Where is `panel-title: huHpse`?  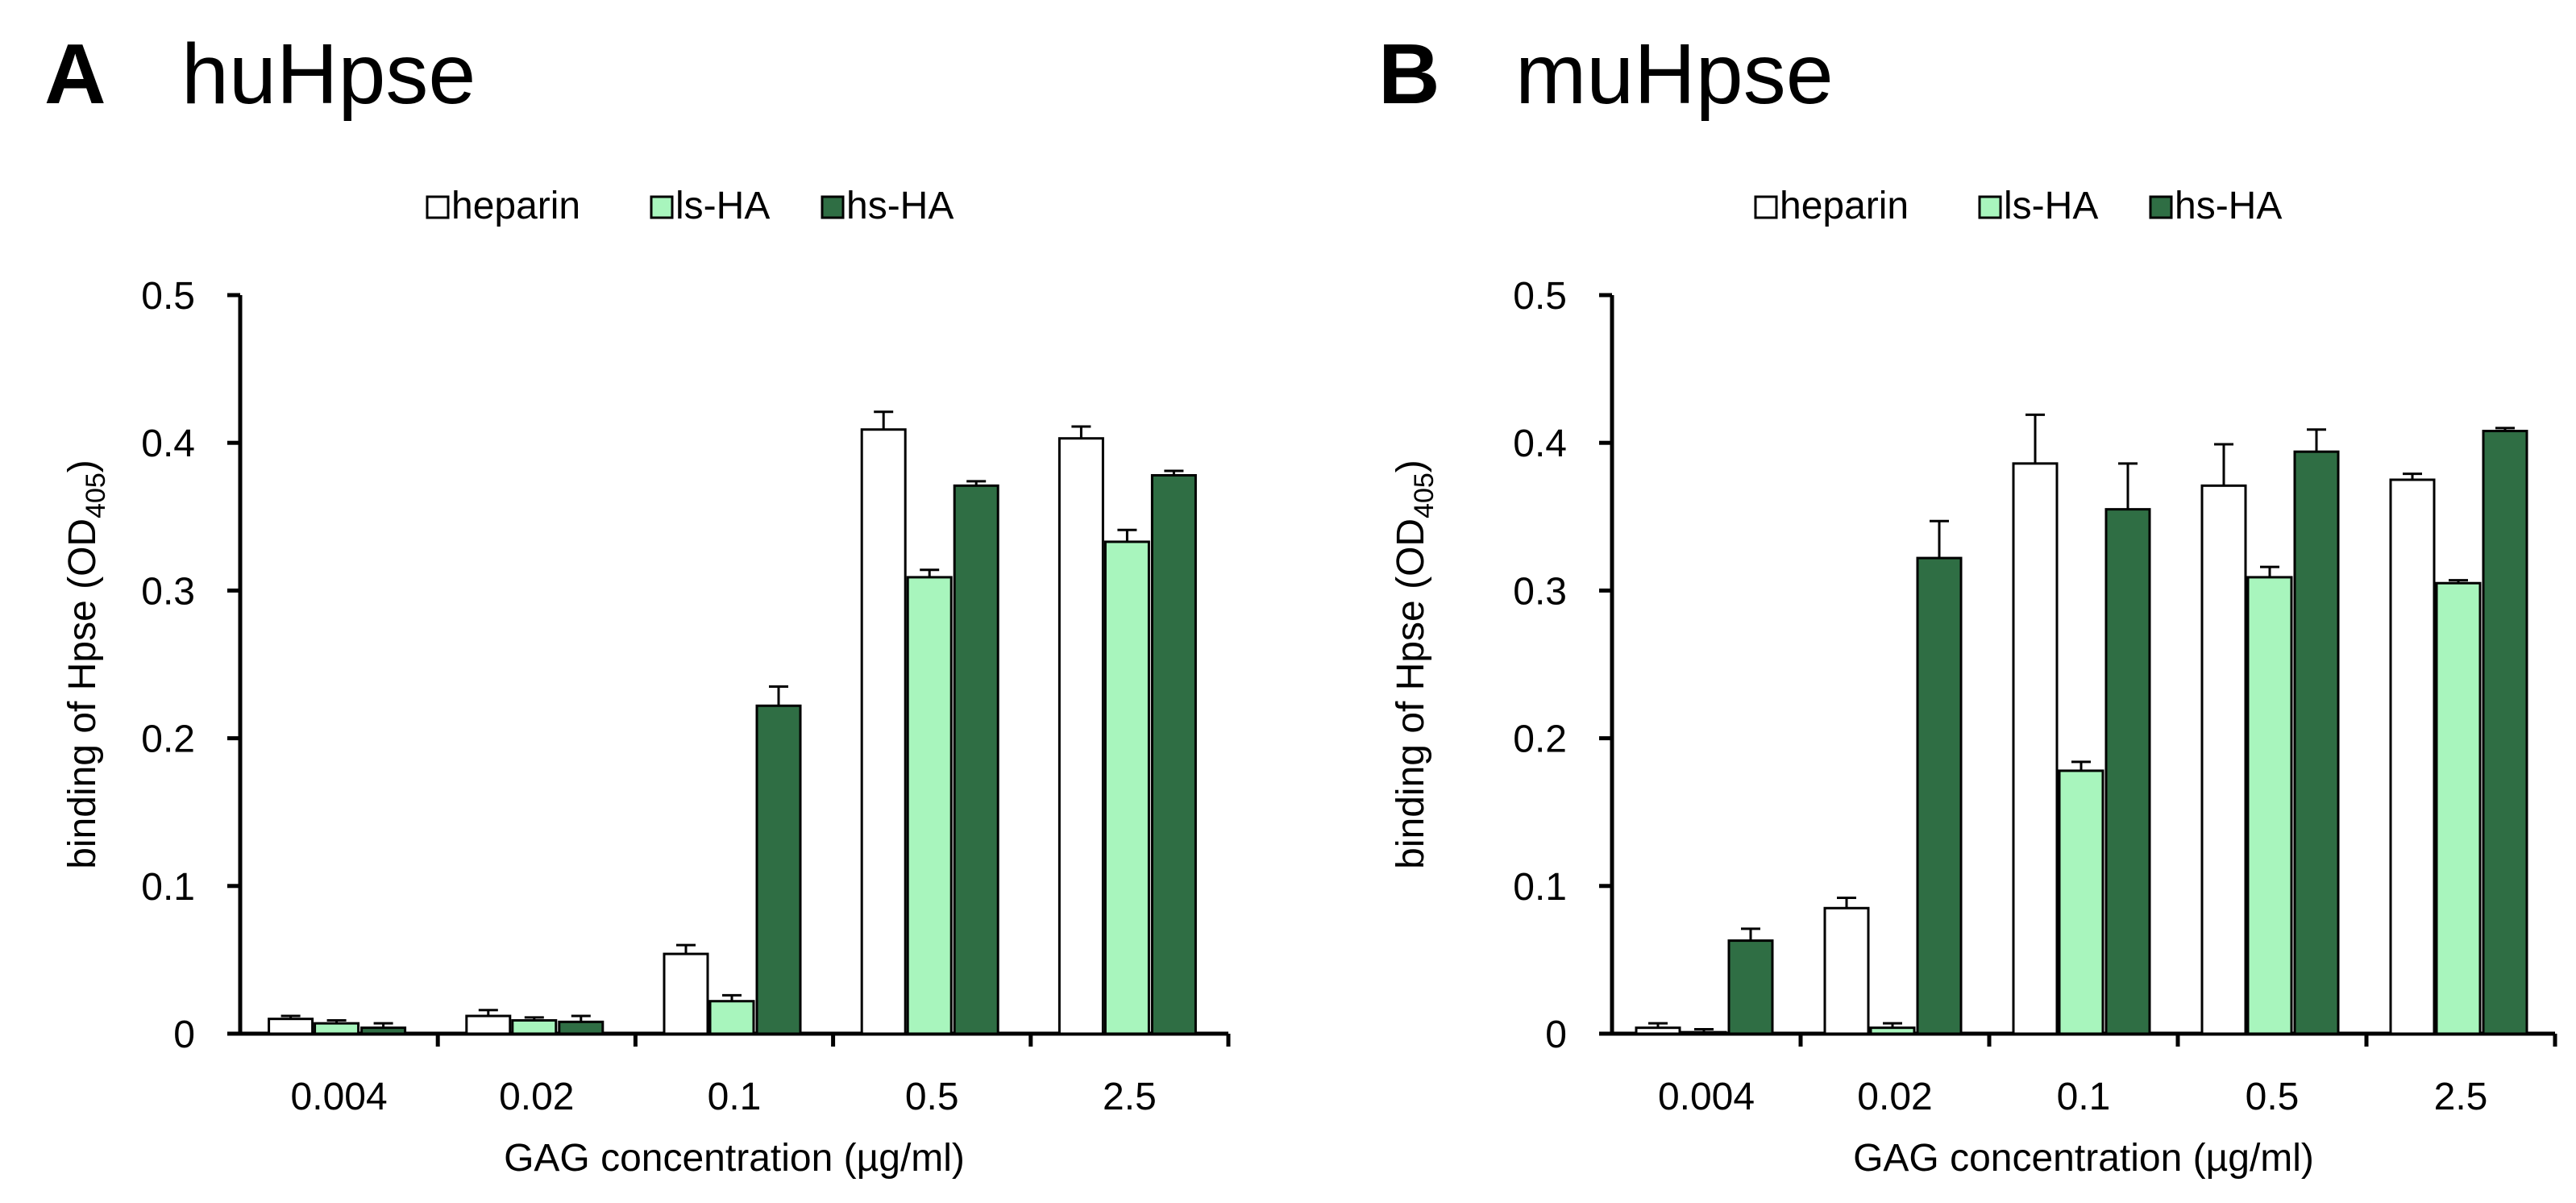 panel-title: huHpse is located at coordinates (328, 75).